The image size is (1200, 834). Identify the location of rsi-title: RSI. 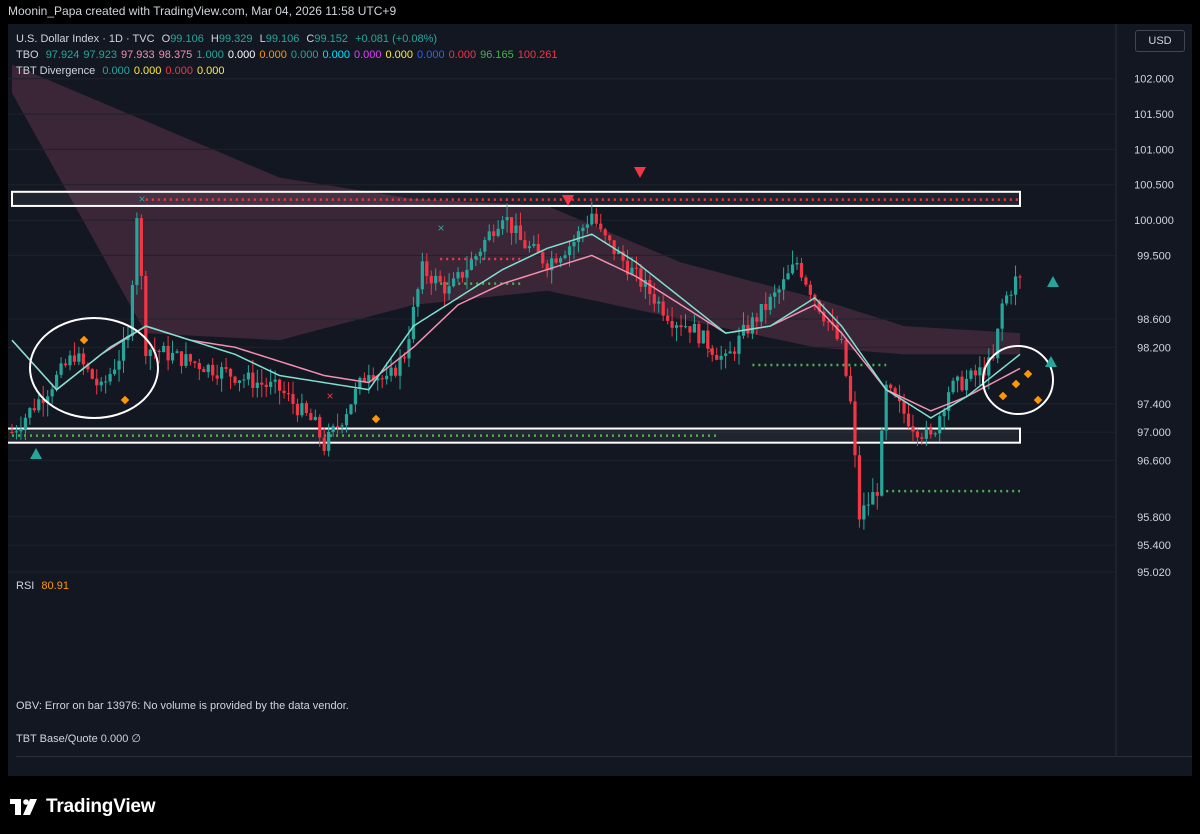
(25, 586).